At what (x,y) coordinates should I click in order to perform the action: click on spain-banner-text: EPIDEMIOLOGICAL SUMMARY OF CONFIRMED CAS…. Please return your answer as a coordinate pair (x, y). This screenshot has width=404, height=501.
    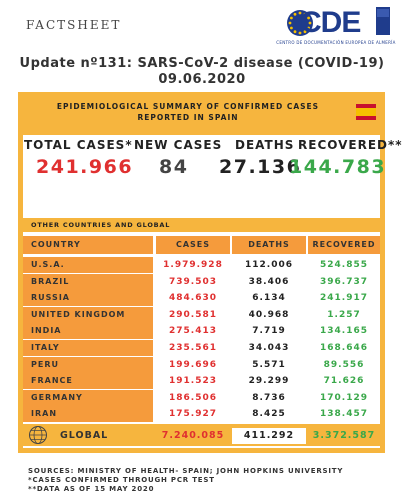
    Looking at the image, I should click on (188, 112).